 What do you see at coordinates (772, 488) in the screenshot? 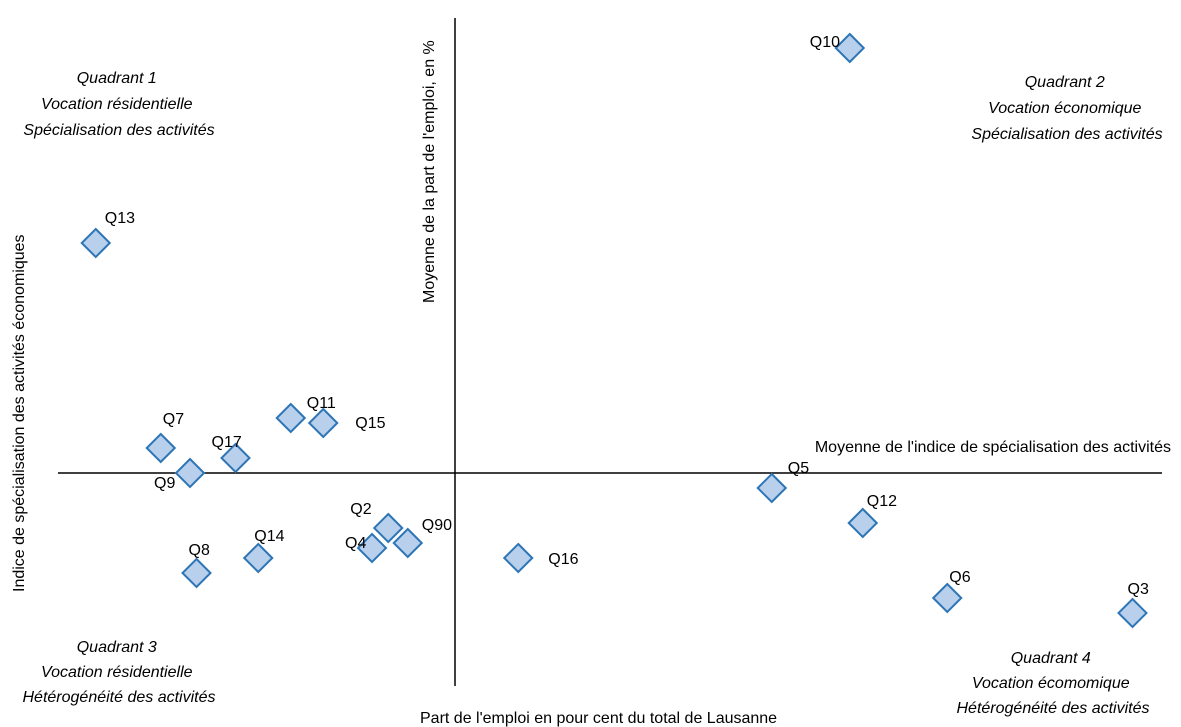
I see `point-q5` at bounding box center [772, 488].